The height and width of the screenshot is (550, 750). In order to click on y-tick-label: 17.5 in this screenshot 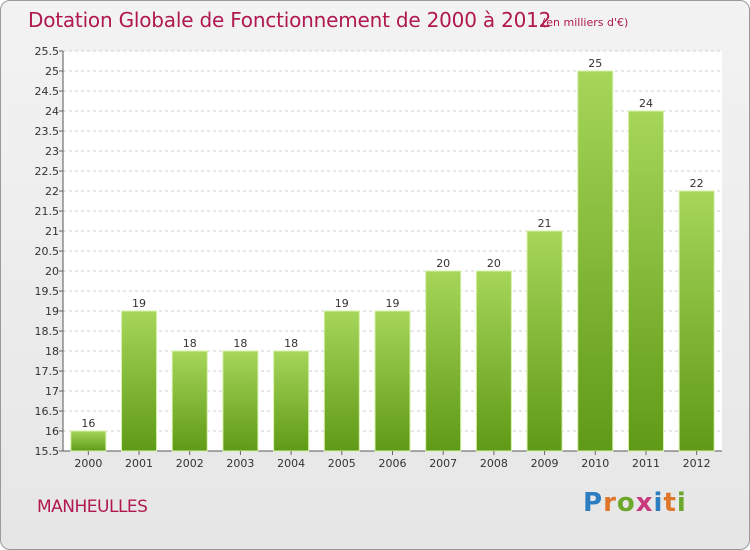, I will do `click(47, 371)`.